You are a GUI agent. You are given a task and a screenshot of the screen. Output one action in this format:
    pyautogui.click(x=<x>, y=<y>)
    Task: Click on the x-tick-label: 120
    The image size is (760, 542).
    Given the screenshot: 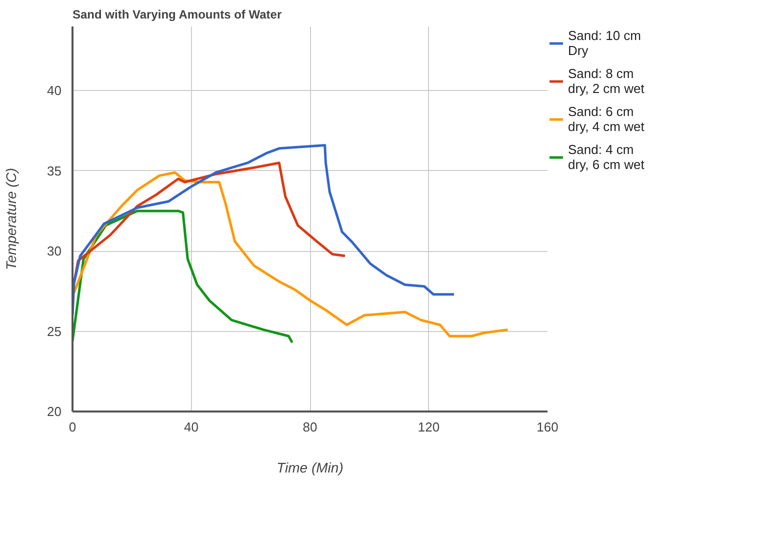 What is the action you would take?
    pyautogui.click(x=429, y=427)
    